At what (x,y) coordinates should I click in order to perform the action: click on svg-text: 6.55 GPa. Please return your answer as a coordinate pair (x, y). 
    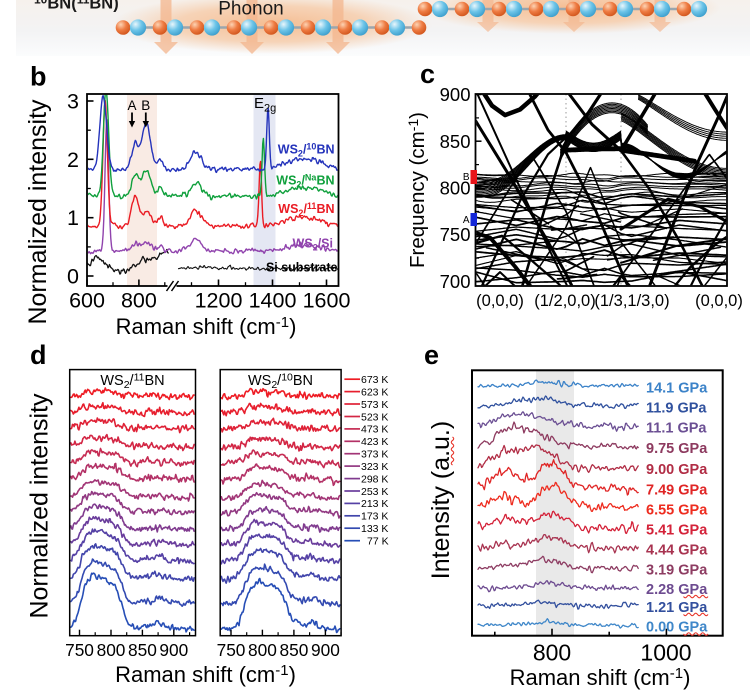
    Looking at the image, I should click on (677, 510).